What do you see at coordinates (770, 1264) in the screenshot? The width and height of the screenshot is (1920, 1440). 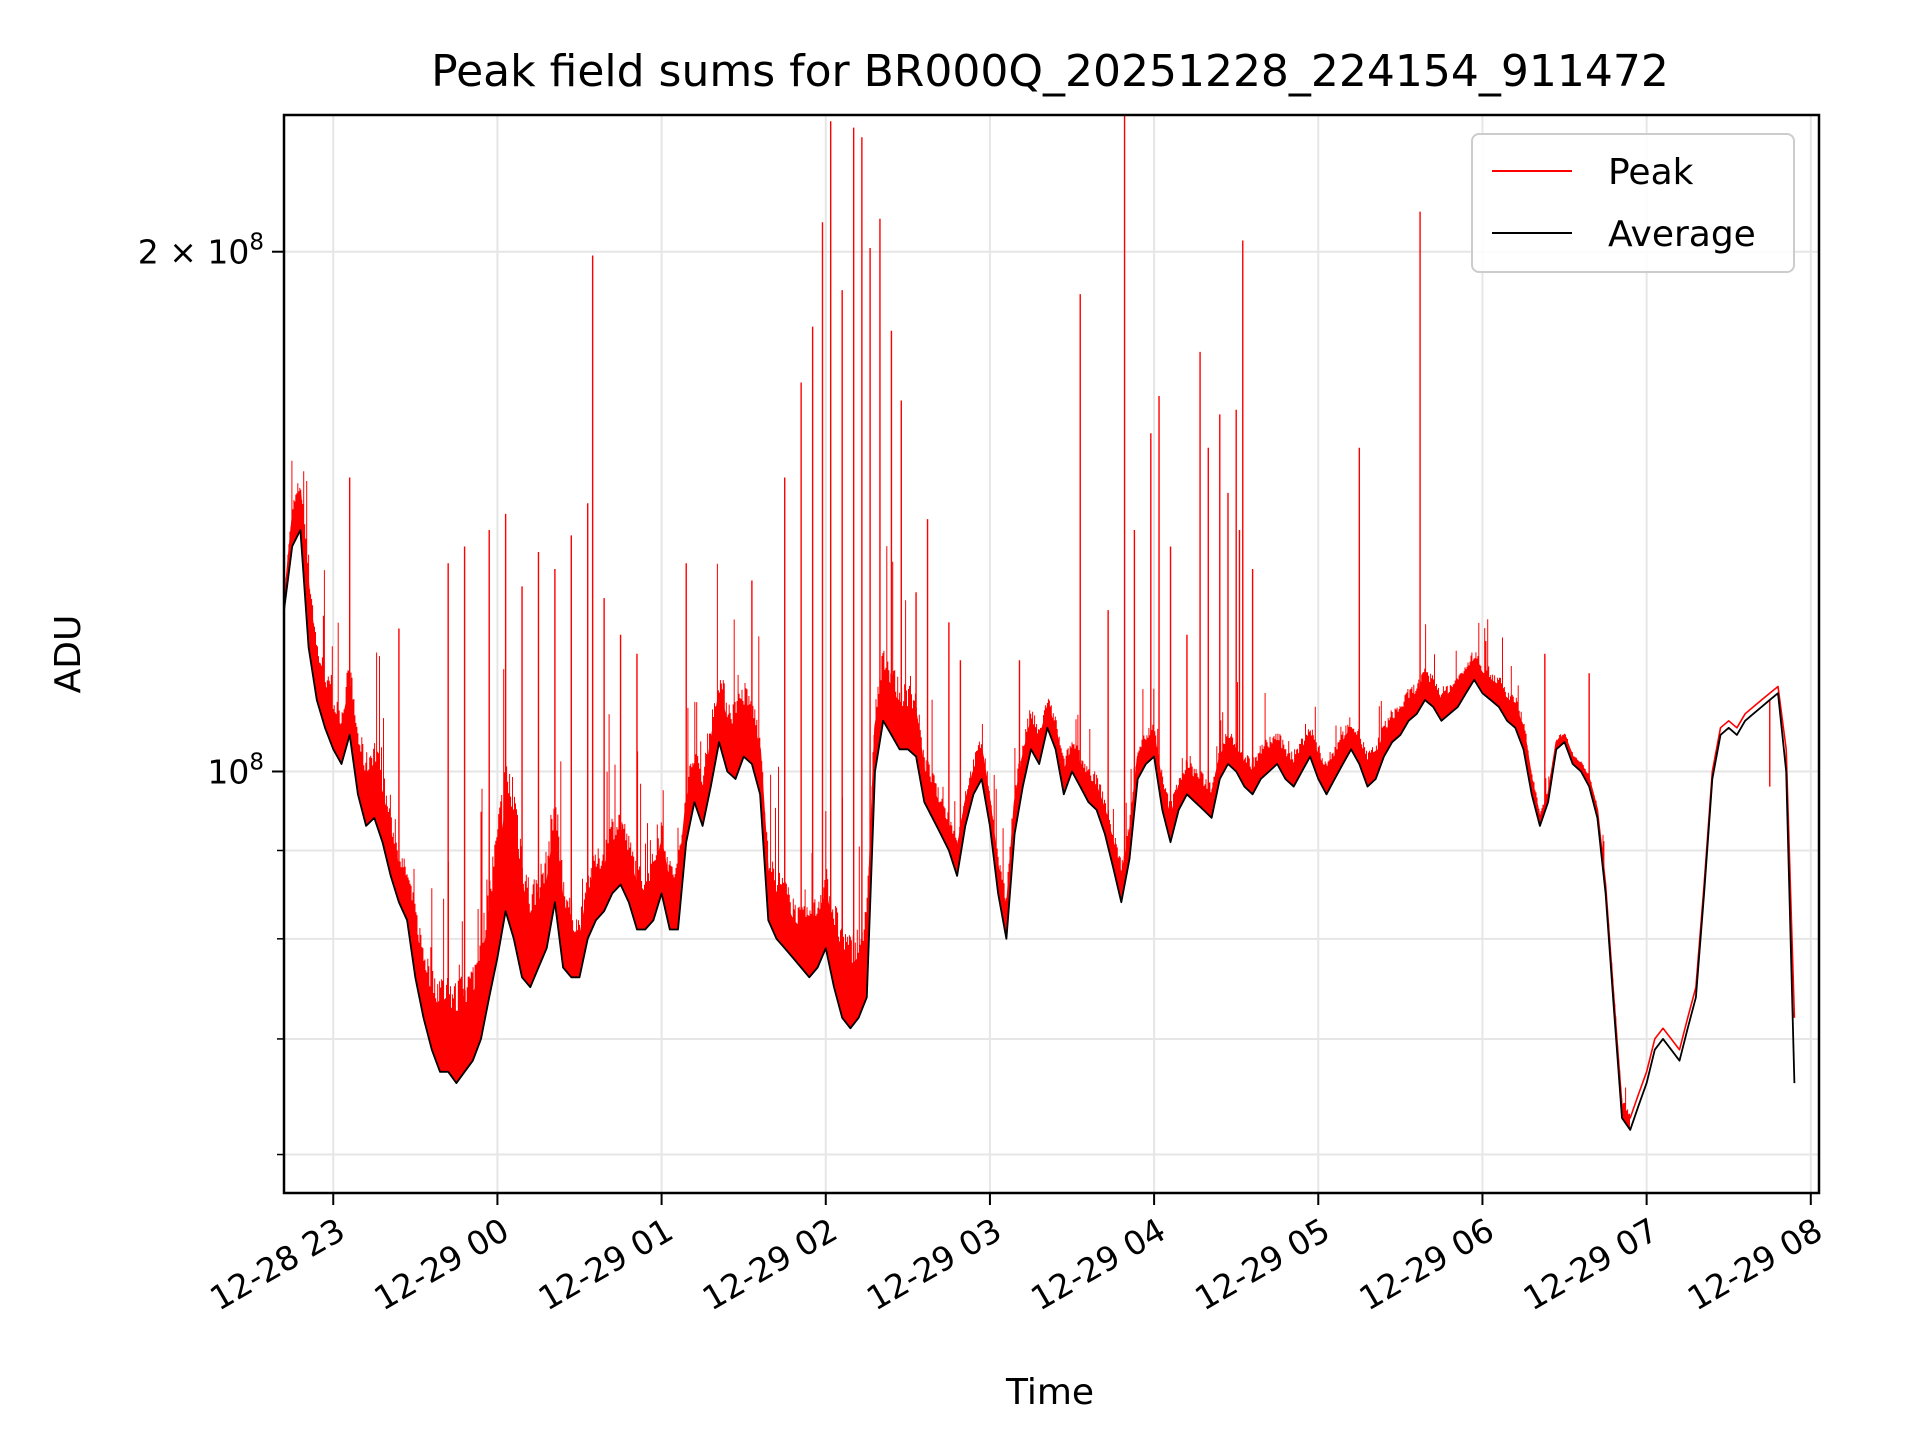 I see `x-tick-label: 12-29 02` at bounding box center [770, 1264].